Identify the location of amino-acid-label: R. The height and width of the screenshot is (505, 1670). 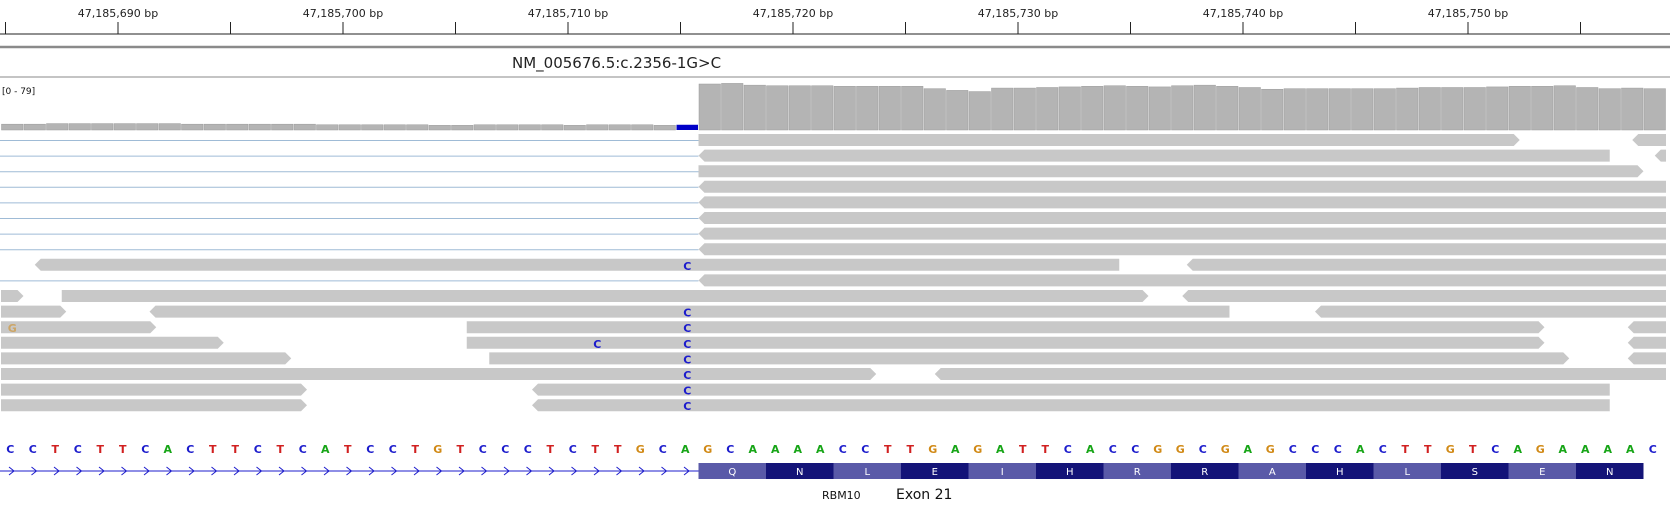
(1204, 472).